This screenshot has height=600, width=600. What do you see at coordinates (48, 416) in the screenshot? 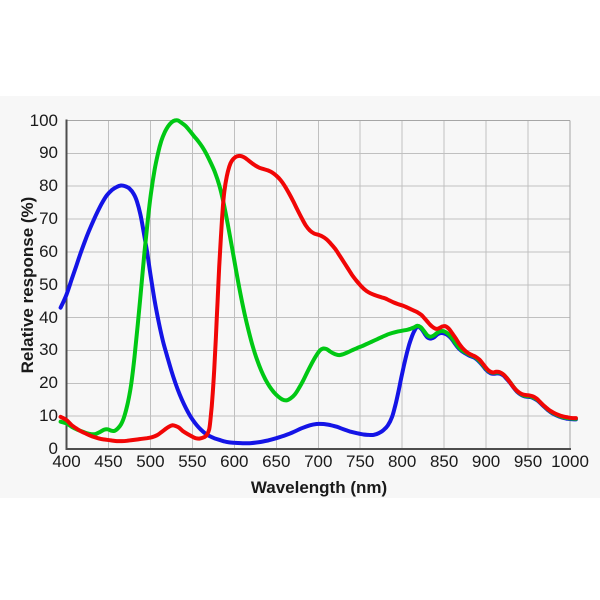
I see `y-tick-label-10: 10` at bounding box center [48, 416].